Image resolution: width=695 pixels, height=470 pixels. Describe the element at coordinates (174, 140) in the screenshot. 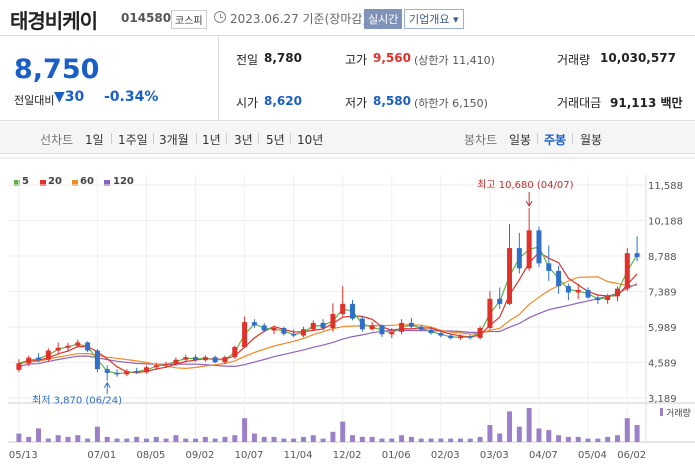

I see `tab-3m: 3개월` at that location.